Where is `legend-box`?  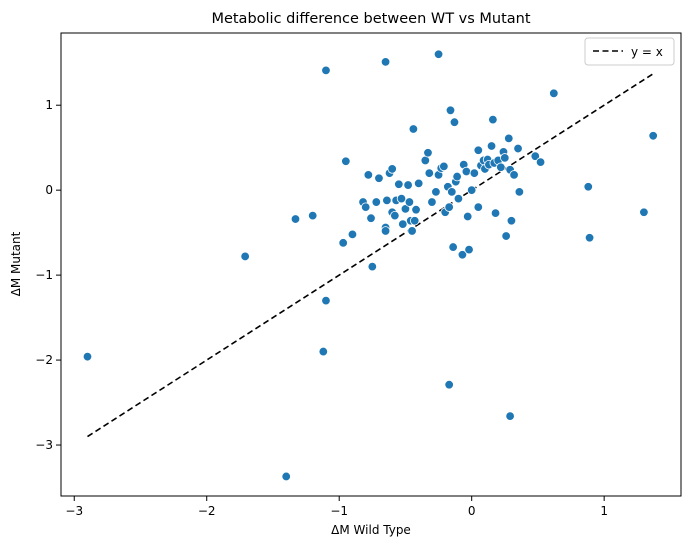 legend-box is located at coordinates (629, 51).